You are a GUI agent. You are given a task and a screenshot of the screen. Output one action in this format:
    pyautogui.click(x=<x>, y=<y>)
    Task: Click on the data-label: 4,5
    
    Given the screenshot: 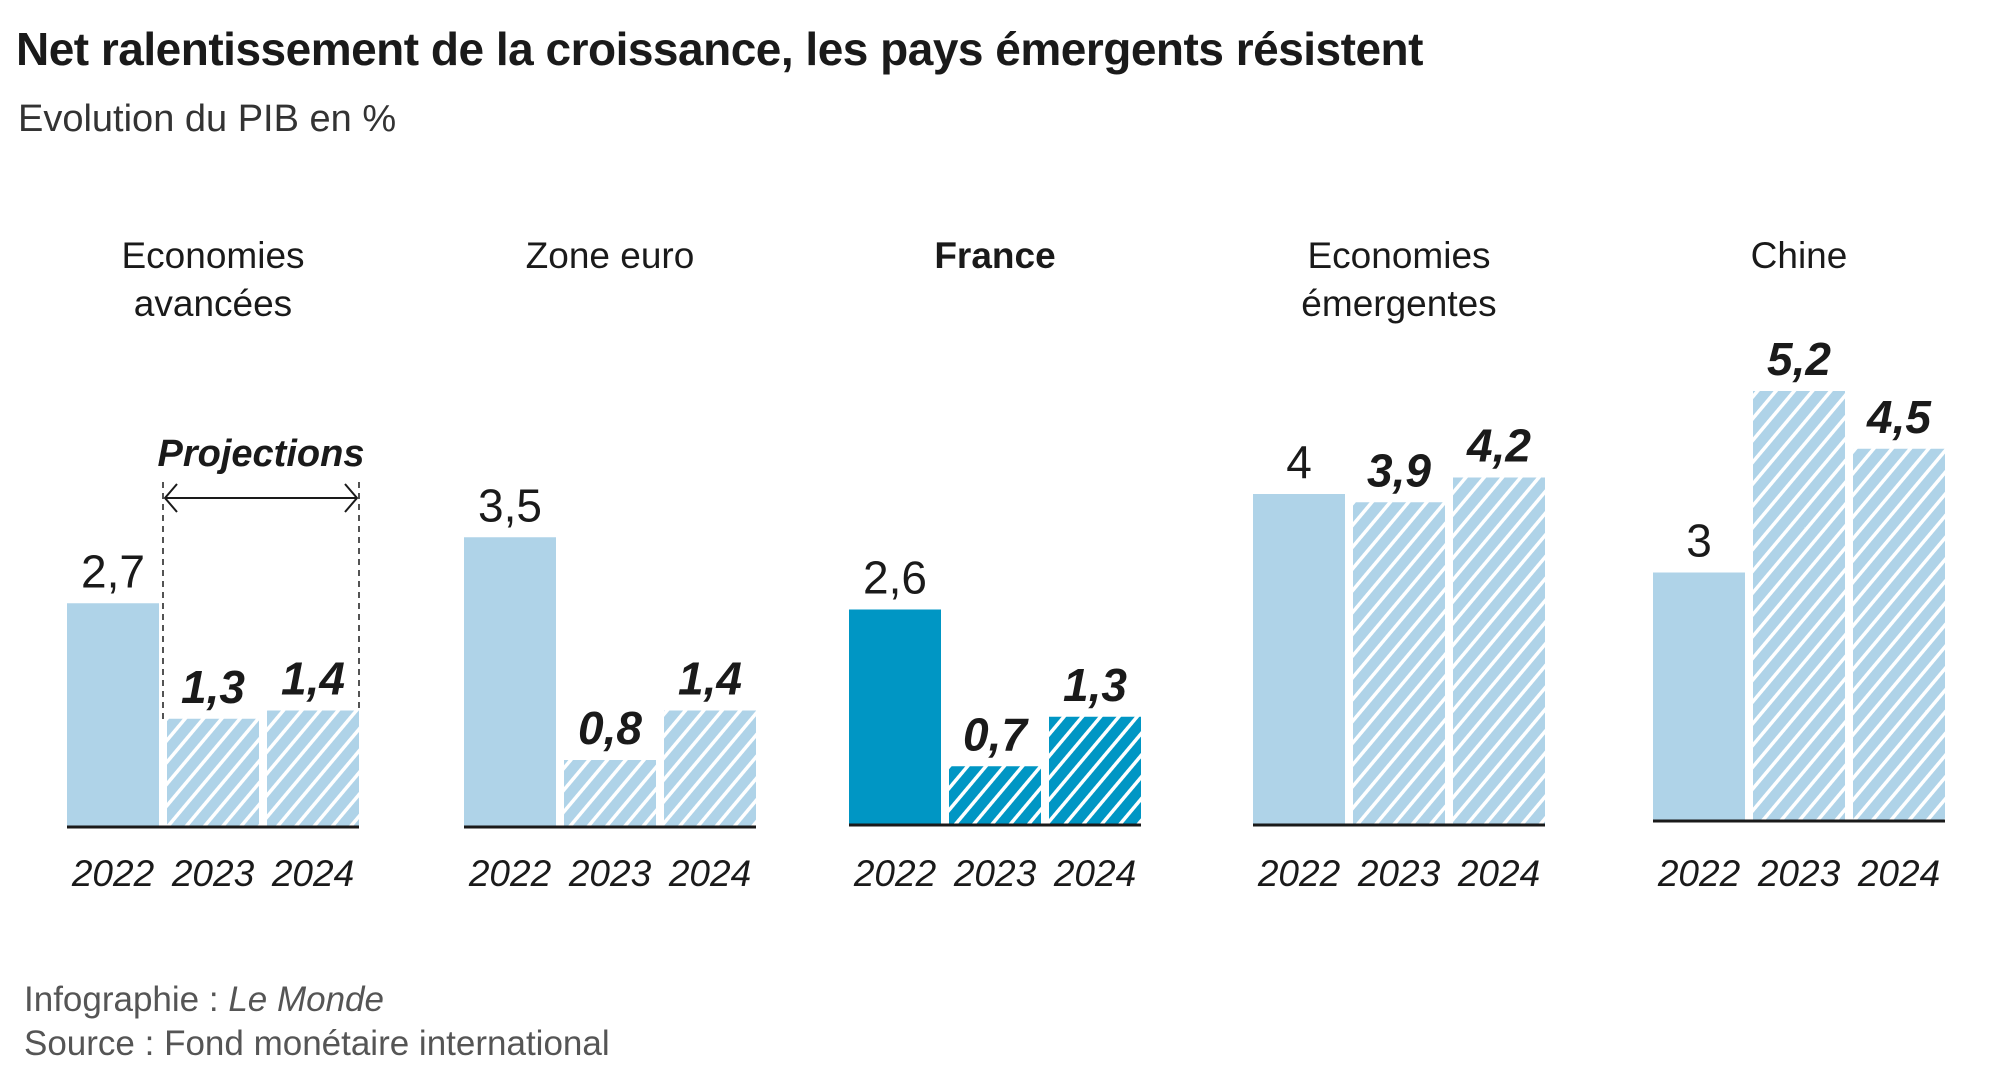 What is the action you would take?
    pyautogui.click(x=1899, y=417)
    